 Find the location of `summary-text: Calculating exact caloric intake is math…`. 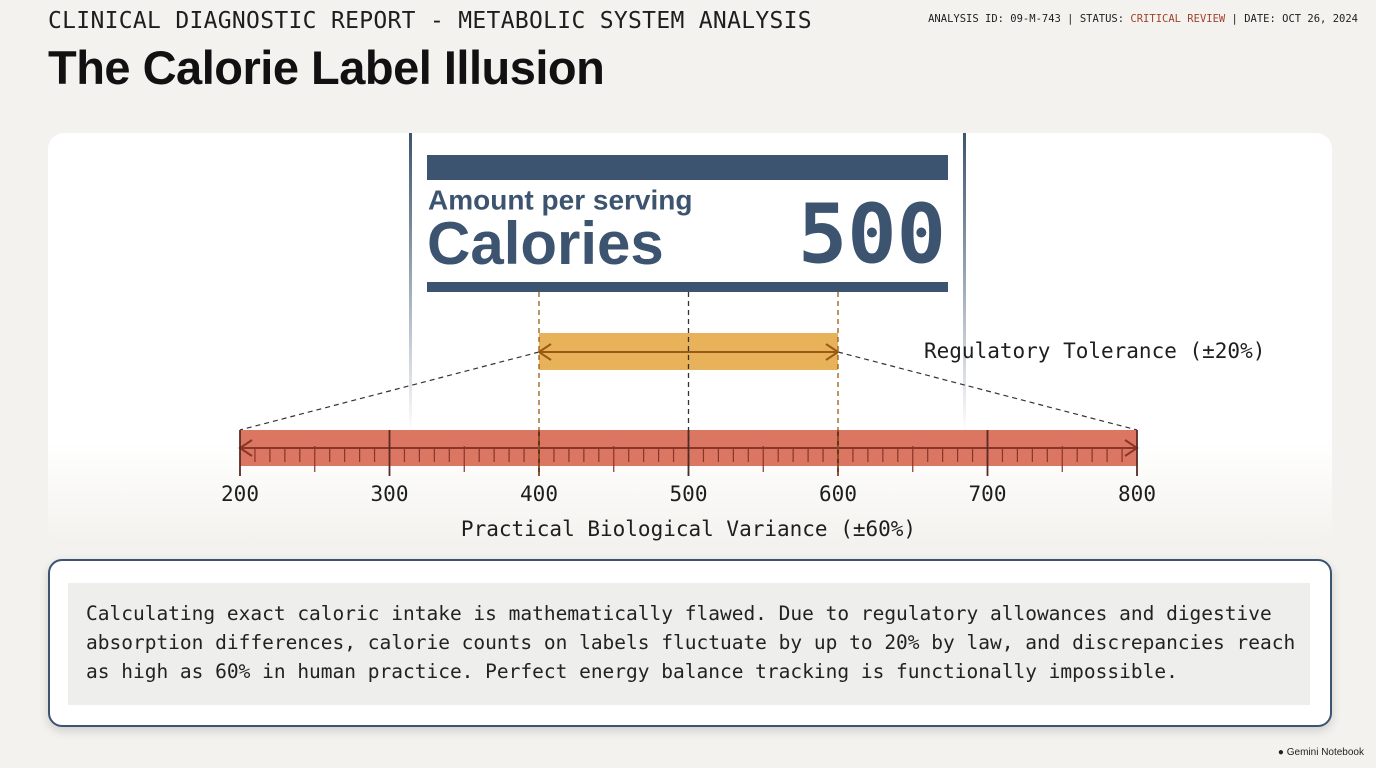

summary-text: Calculating exact caloric intake is math… is located at coordinates (689, 644).